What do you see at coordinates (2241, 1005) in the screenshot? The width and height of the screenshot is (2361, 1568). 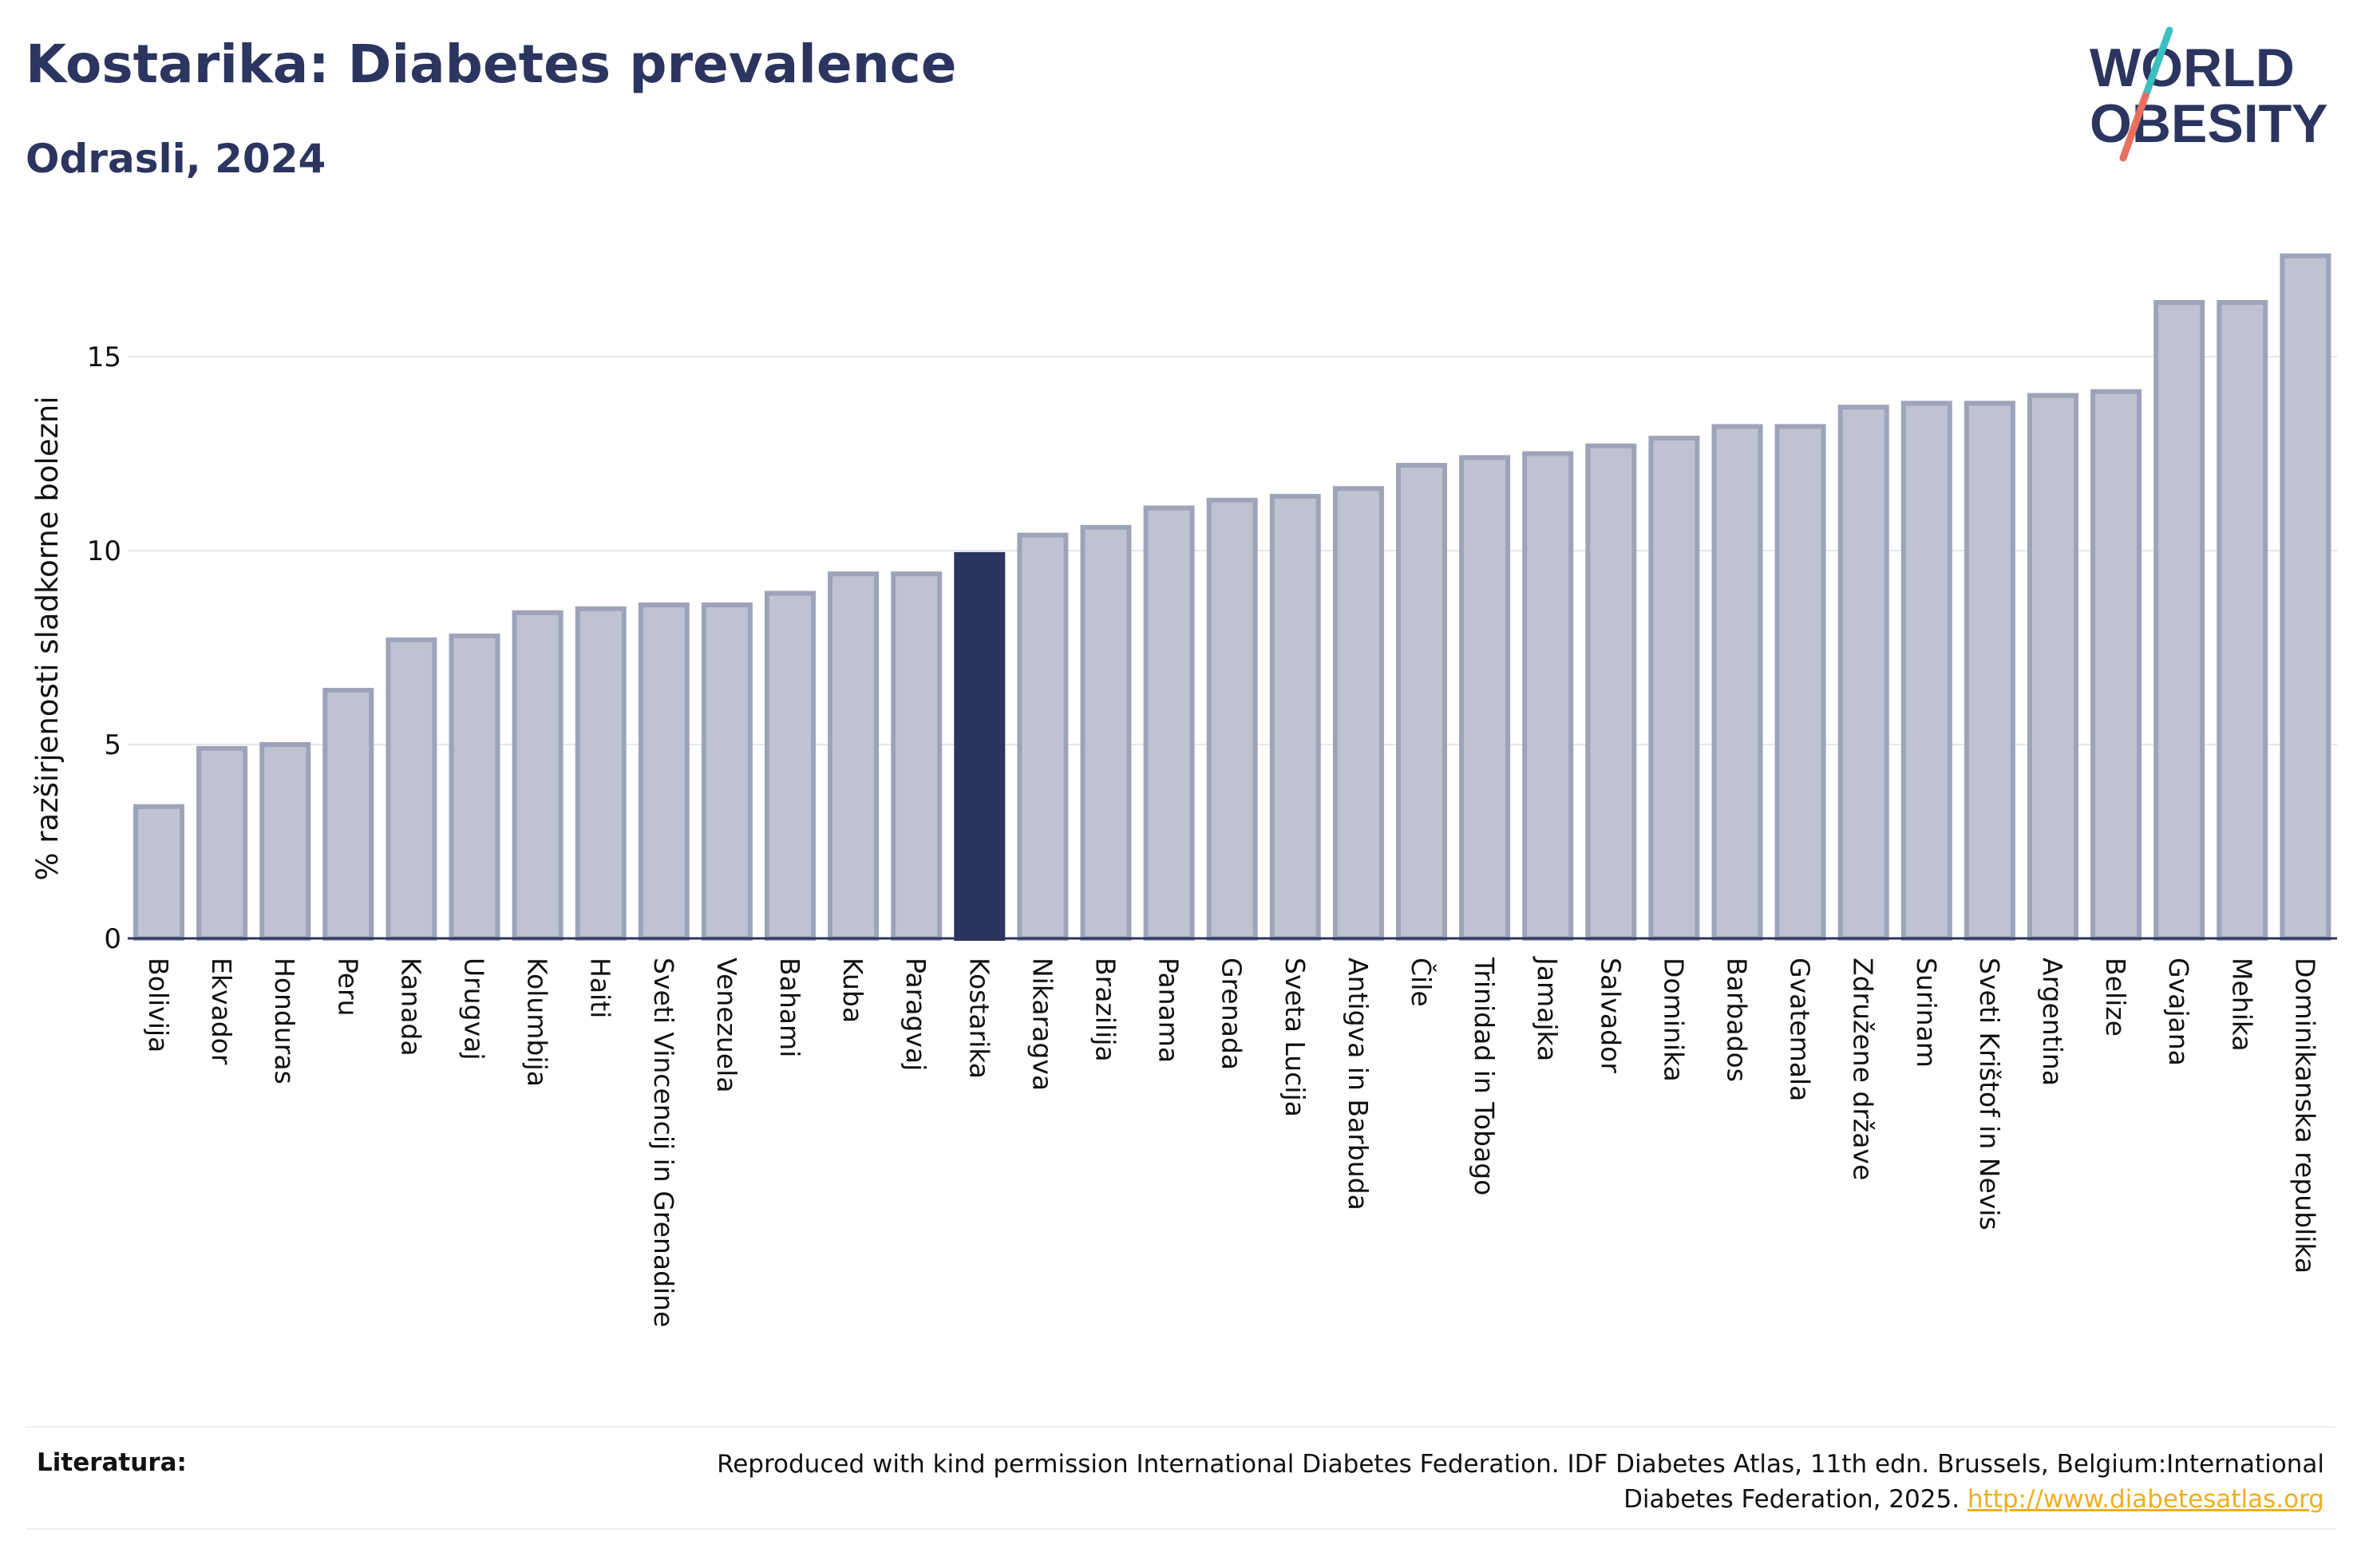 I see `x-tick-label: Mehika` at bounding box center [2241, 1005].